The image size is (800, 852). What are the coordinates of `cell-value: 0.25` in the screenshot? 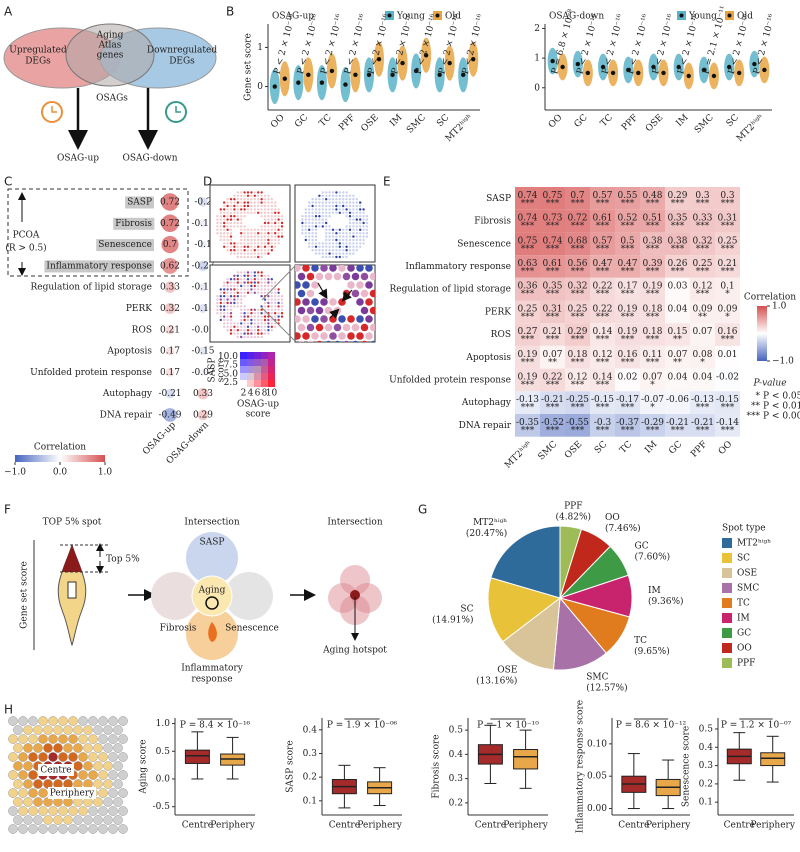 It's located at (577, 309).